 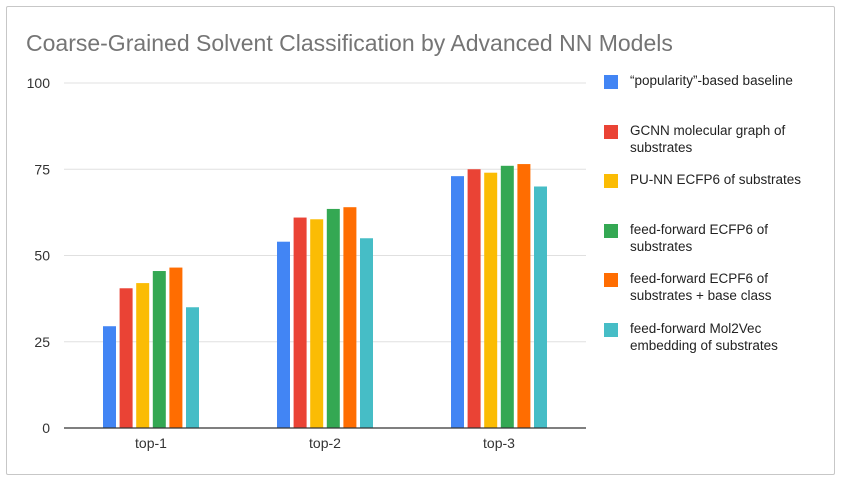 I want to click on x-tick-label: top-2, so click(x=325, y=443).